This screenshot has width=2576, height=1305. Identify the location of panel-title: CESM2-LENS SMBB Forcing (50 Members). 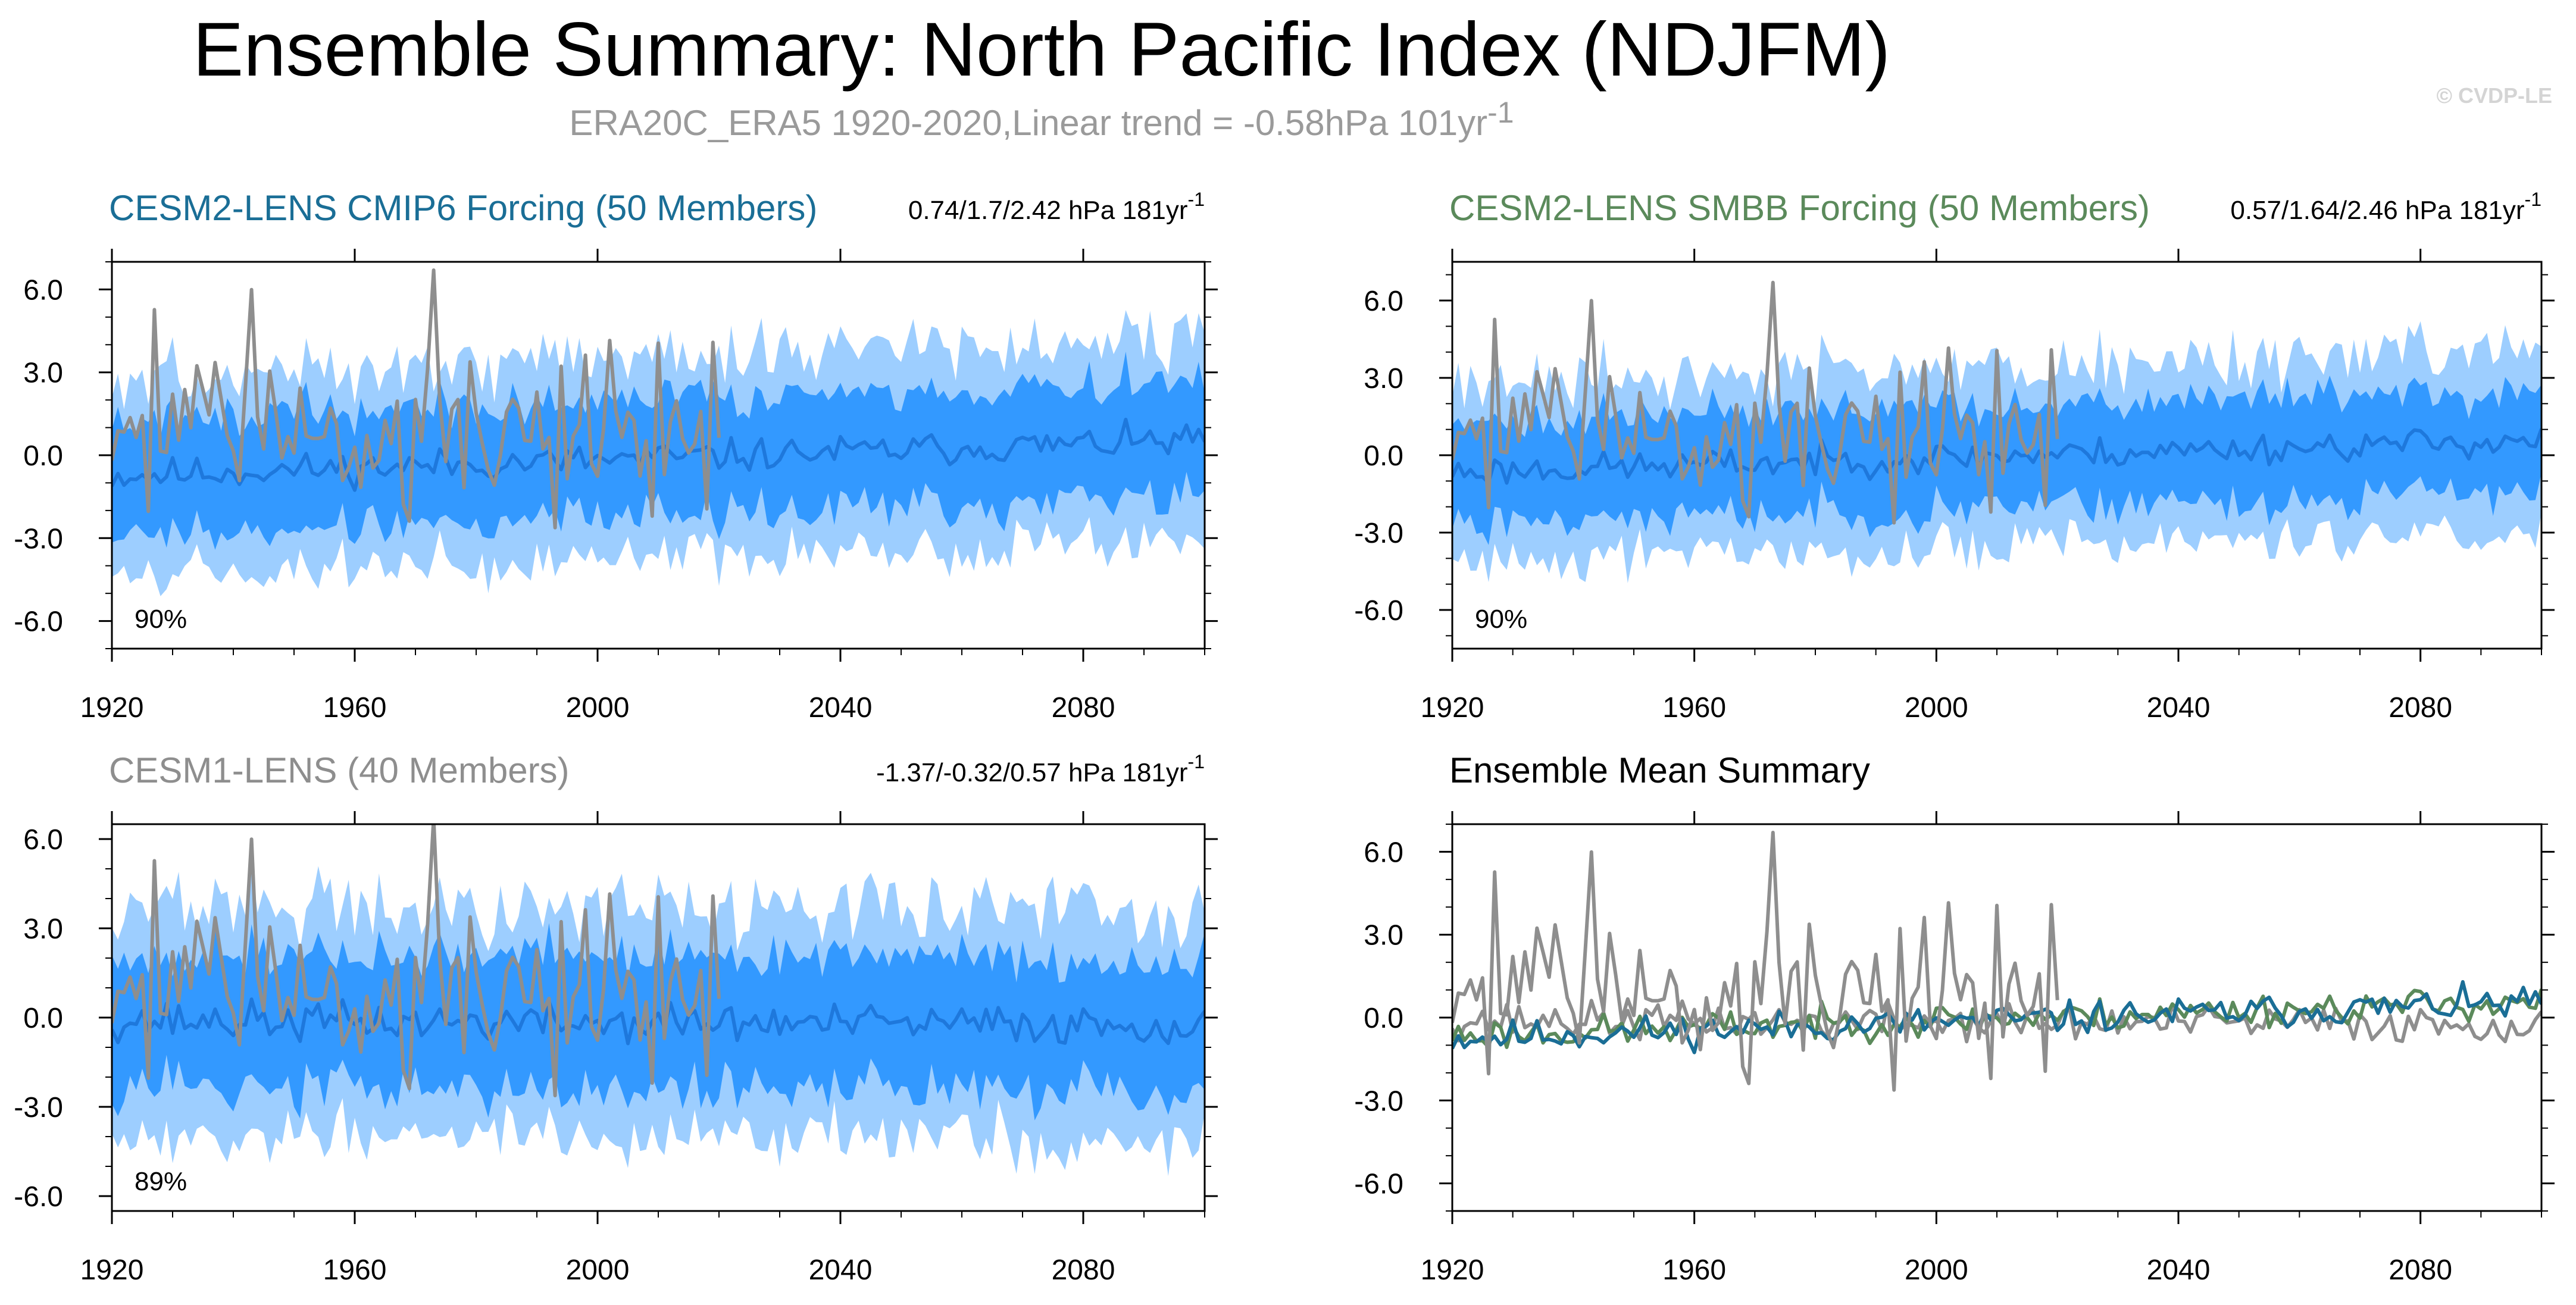
(1799, 208).